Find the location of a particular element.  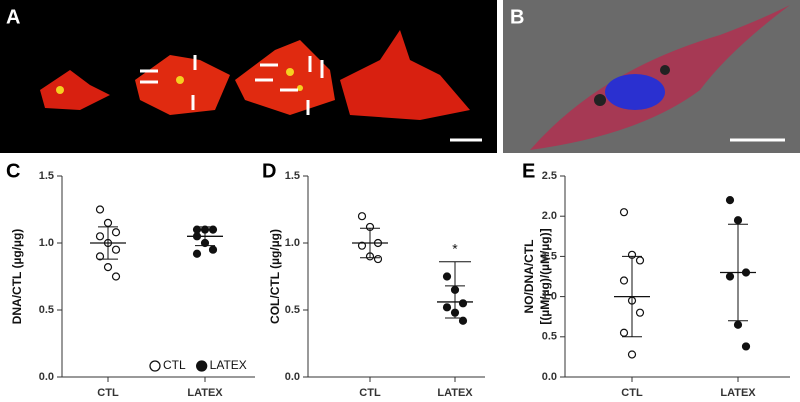

y-axis-label: COL/CTL (µg/µg) is located at coordinates (275, 276).